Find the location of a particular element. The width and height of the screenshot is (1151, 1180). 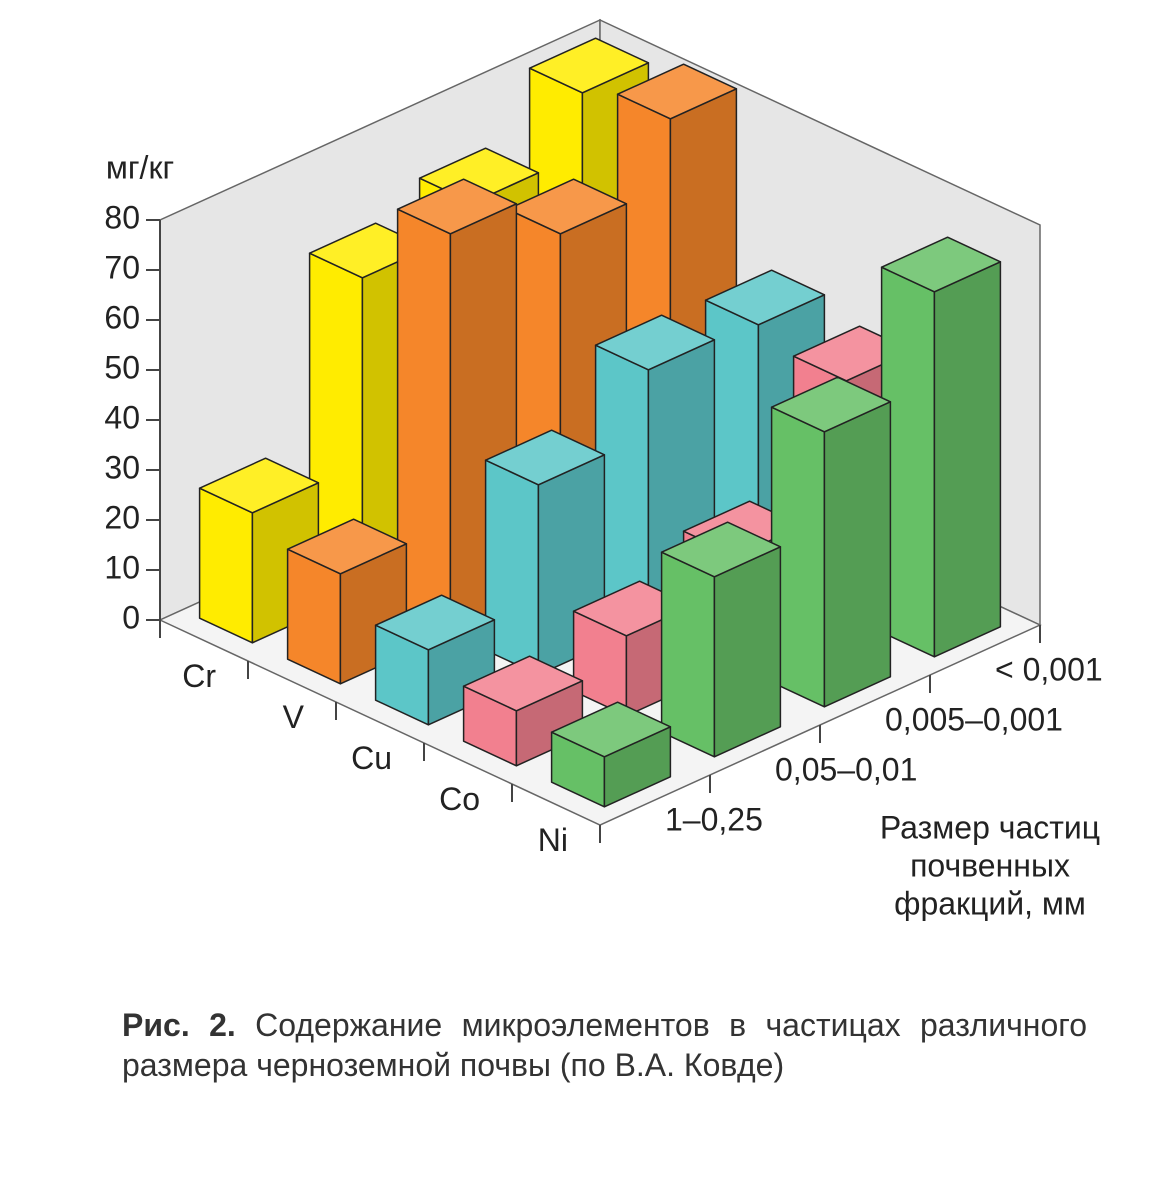

bar-front is located at coordinates (226, 565).